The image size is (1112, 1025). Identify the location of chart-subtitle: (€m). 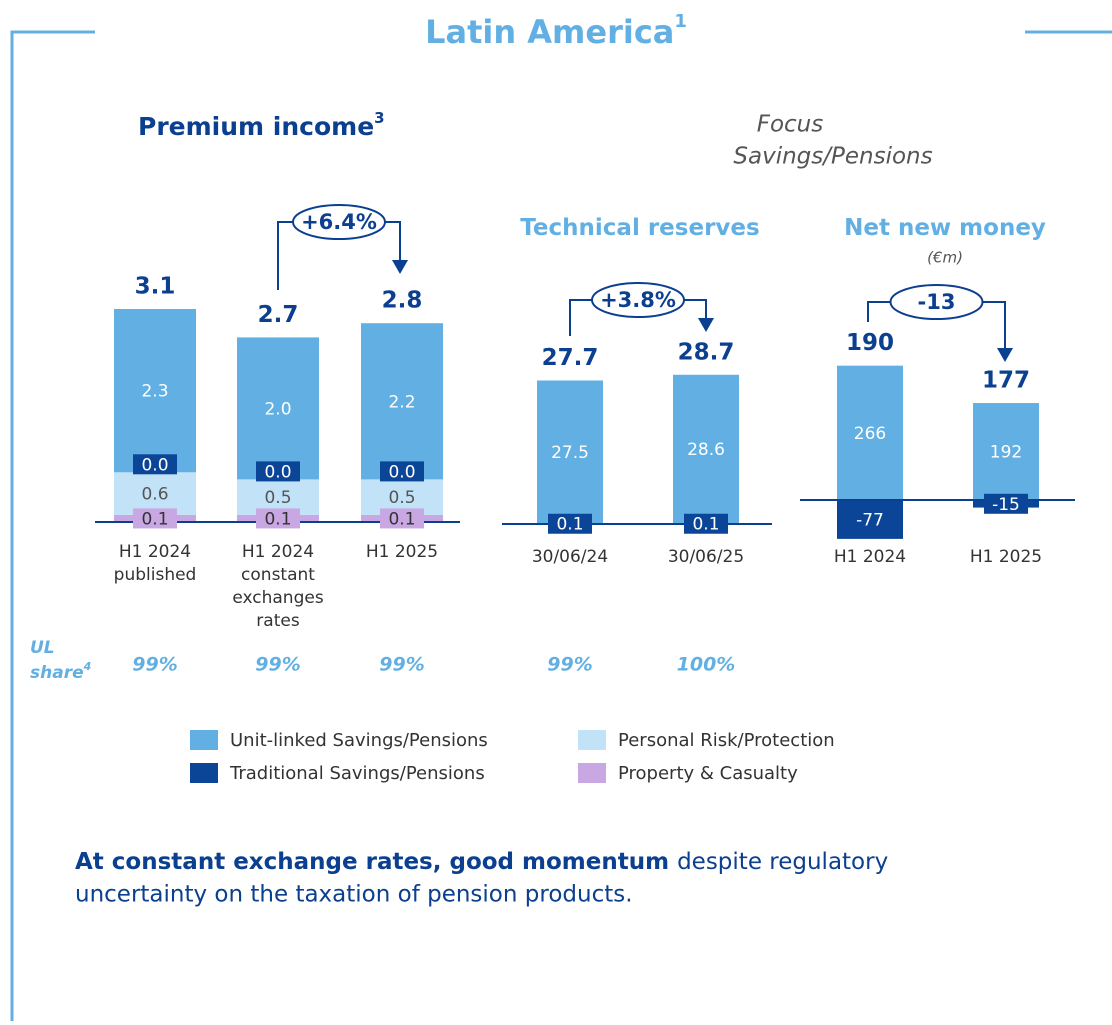
(945, 258).